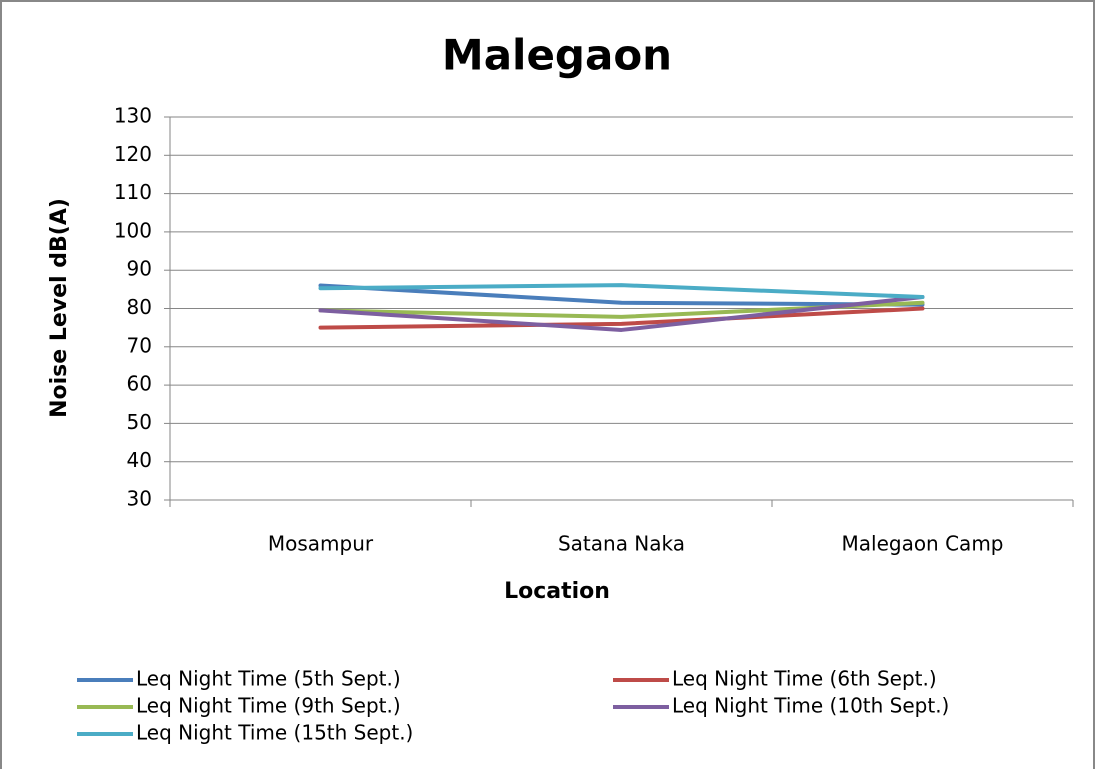  Describe the element at coordinates (557, 55) in the screenshot. I see `chart-title: Malegaon` at that location.